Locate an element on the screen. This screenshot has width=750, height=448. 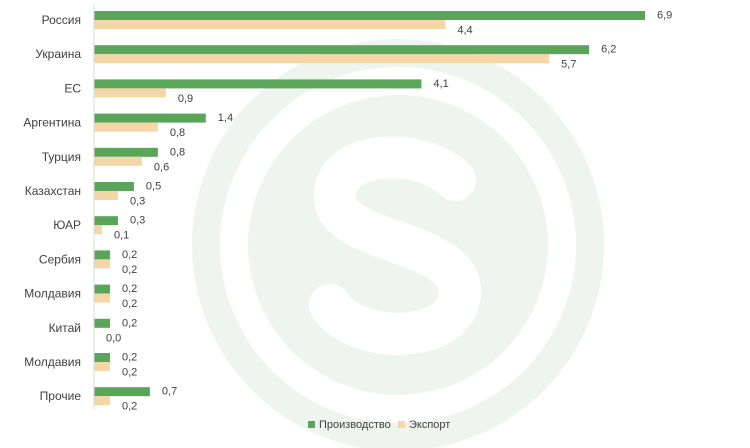
export-value-label: 0,0 is located at coordinates (113, 338).